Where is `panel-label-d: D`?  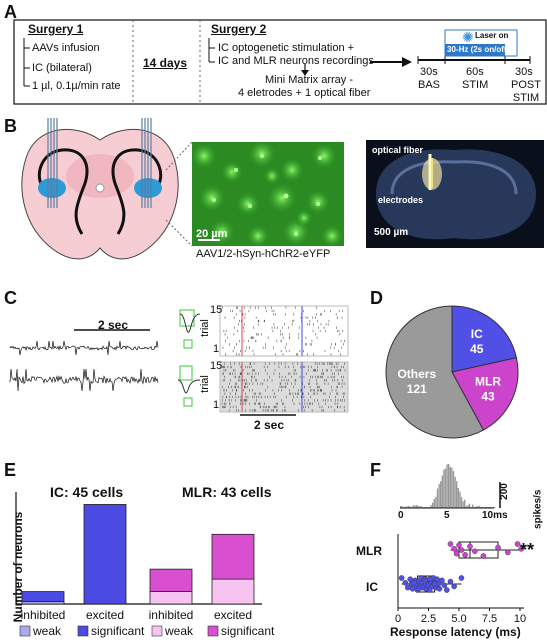
panel-label-d: D is located at coordinates (376, 298).